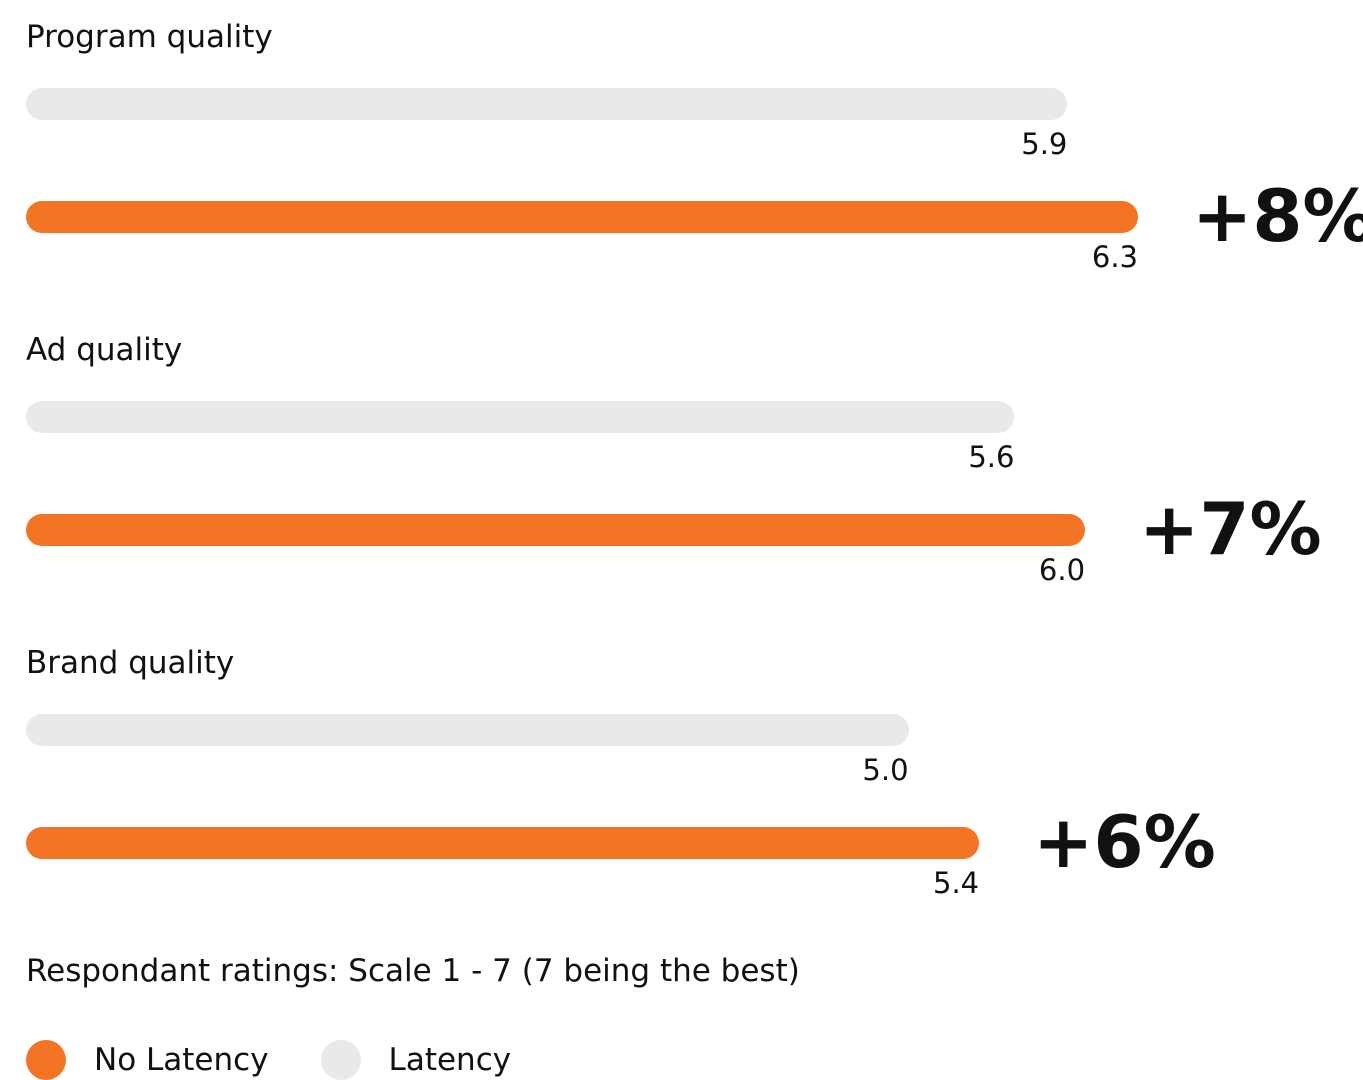 The width and height of the screenshot is (1363, 1080). What do you see at coordinates (340, 1060) in the screenshot?
I see `legend-swatch-latency` at bounding box center [340, 1060].